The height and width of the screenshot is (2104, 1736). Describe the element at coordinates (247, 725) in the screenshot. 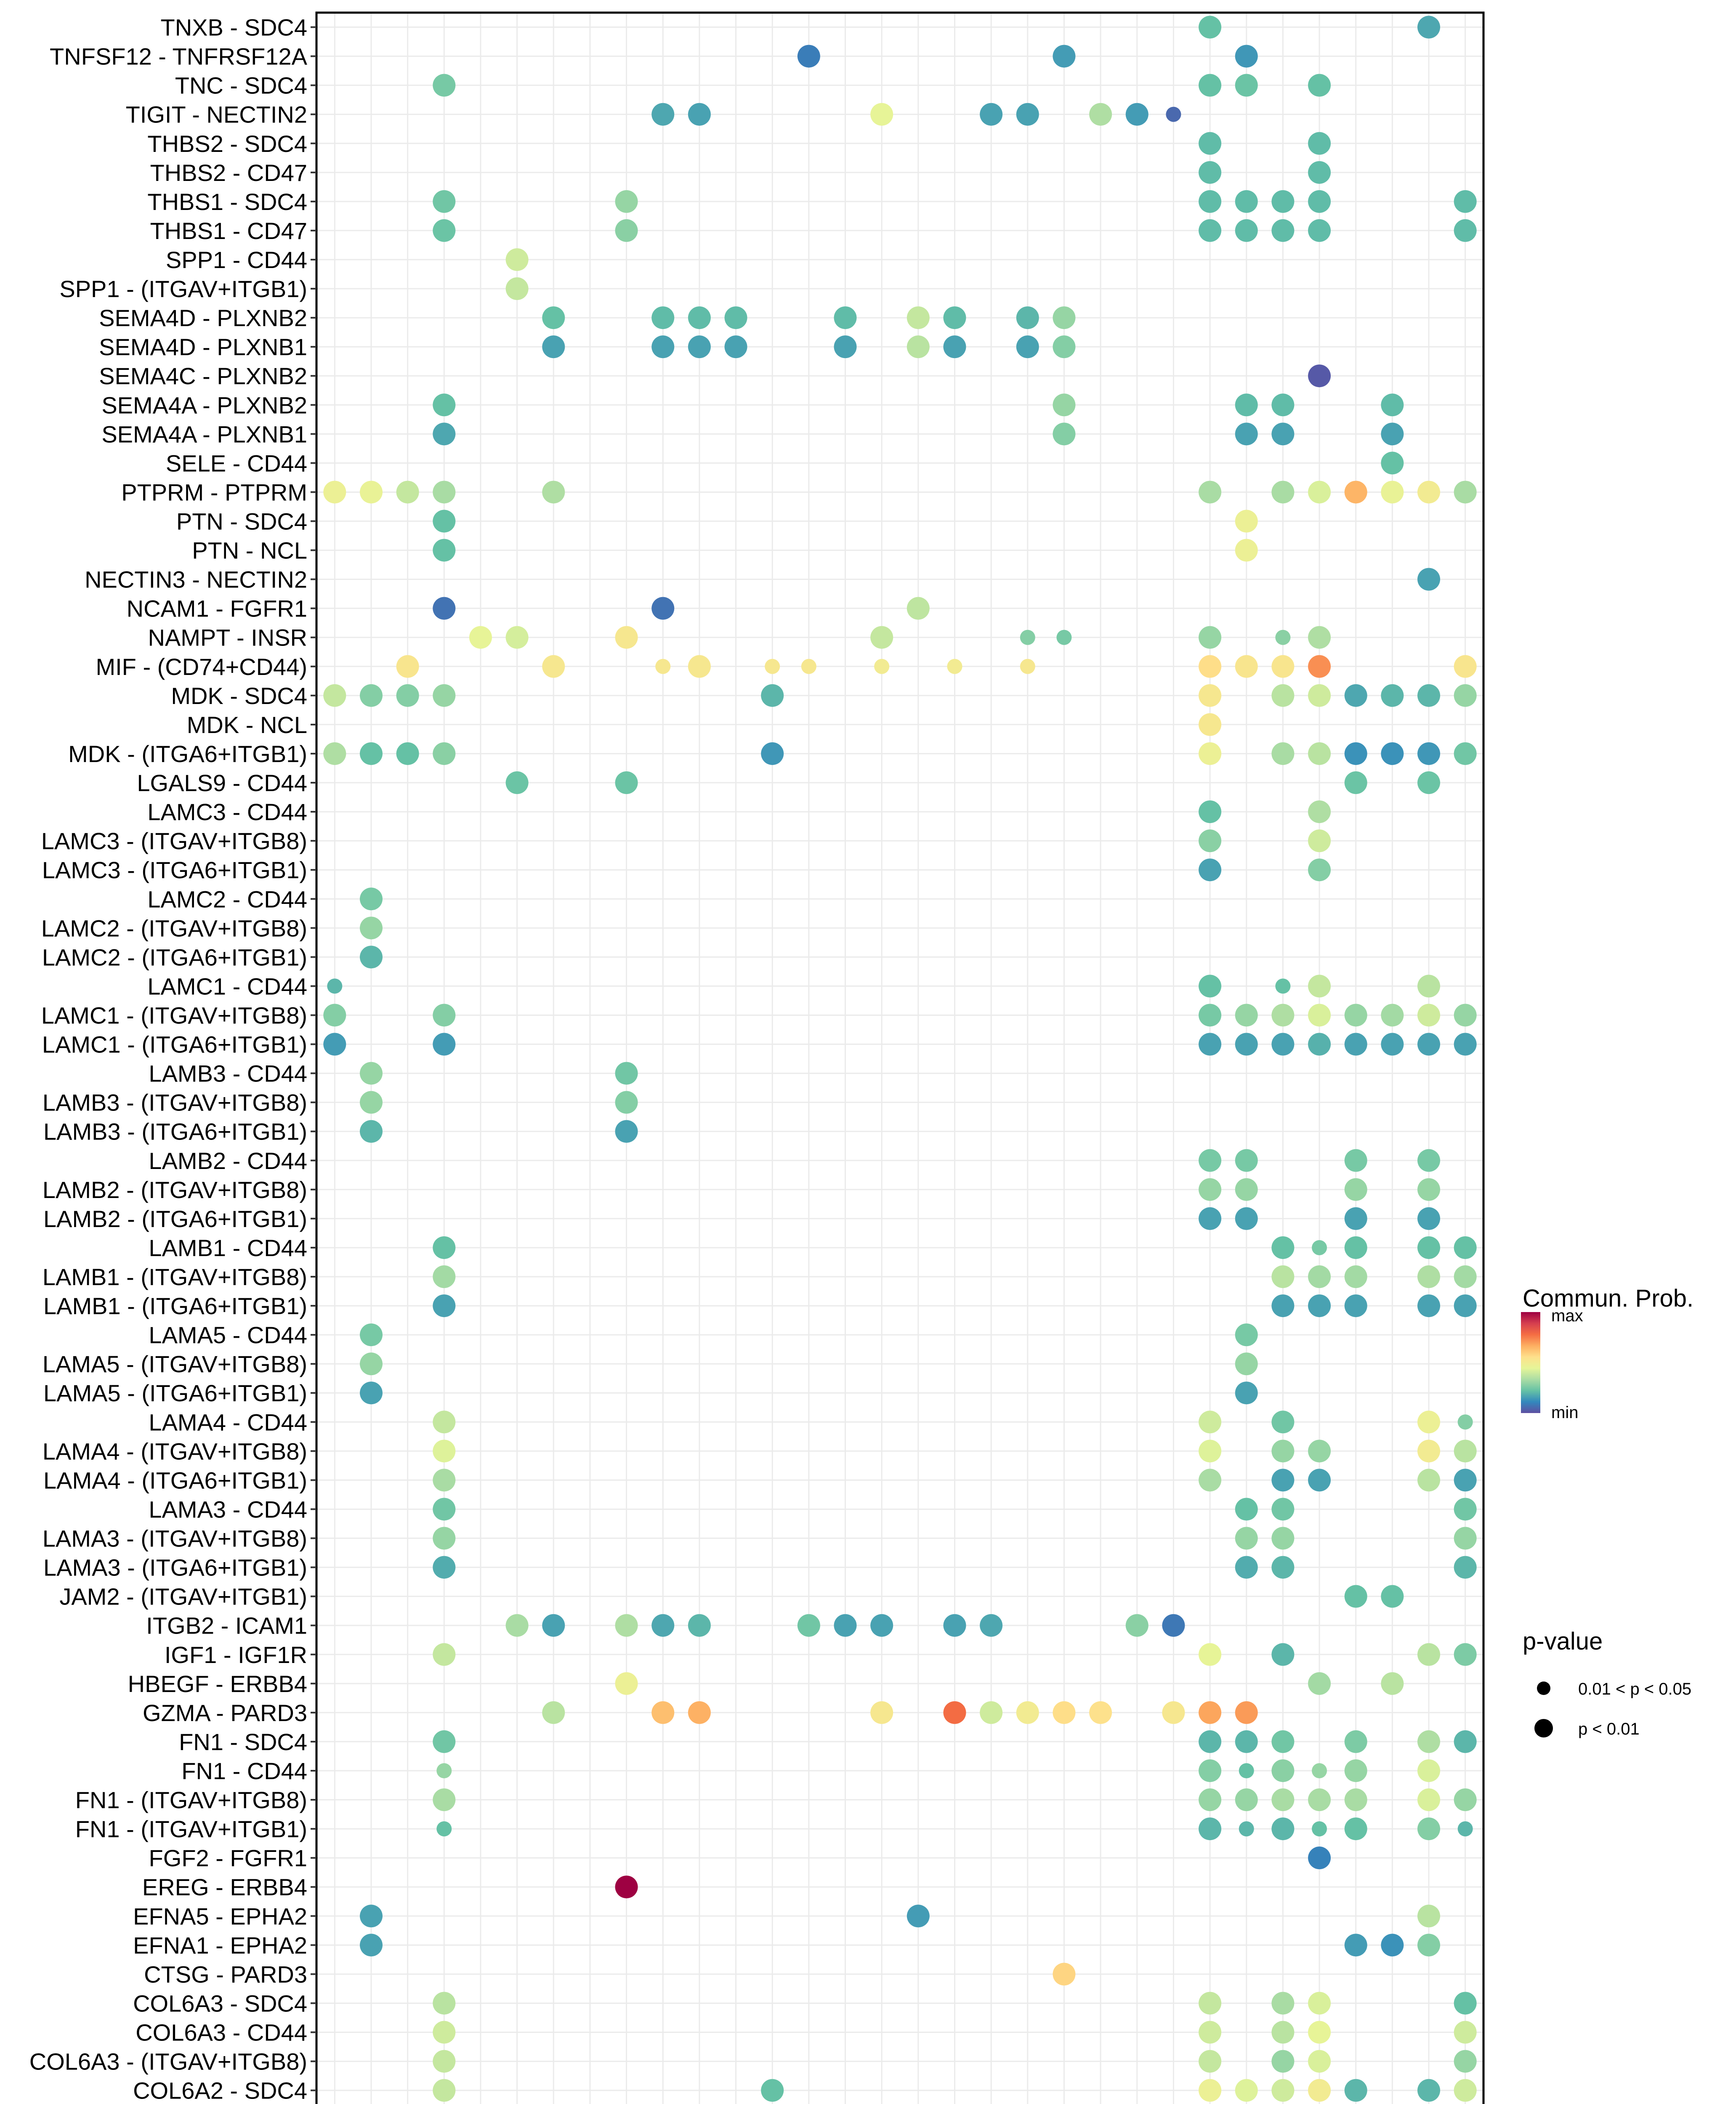

I see `y-tick-label: MDK - NCL` at that location.